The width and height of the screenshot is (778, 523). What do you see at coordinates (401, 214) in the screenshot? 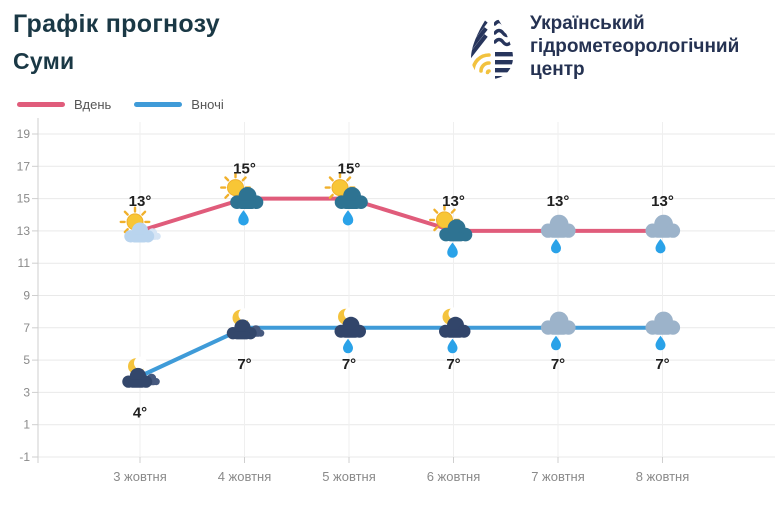
I see `day-line` at bounding box center [401, 214].